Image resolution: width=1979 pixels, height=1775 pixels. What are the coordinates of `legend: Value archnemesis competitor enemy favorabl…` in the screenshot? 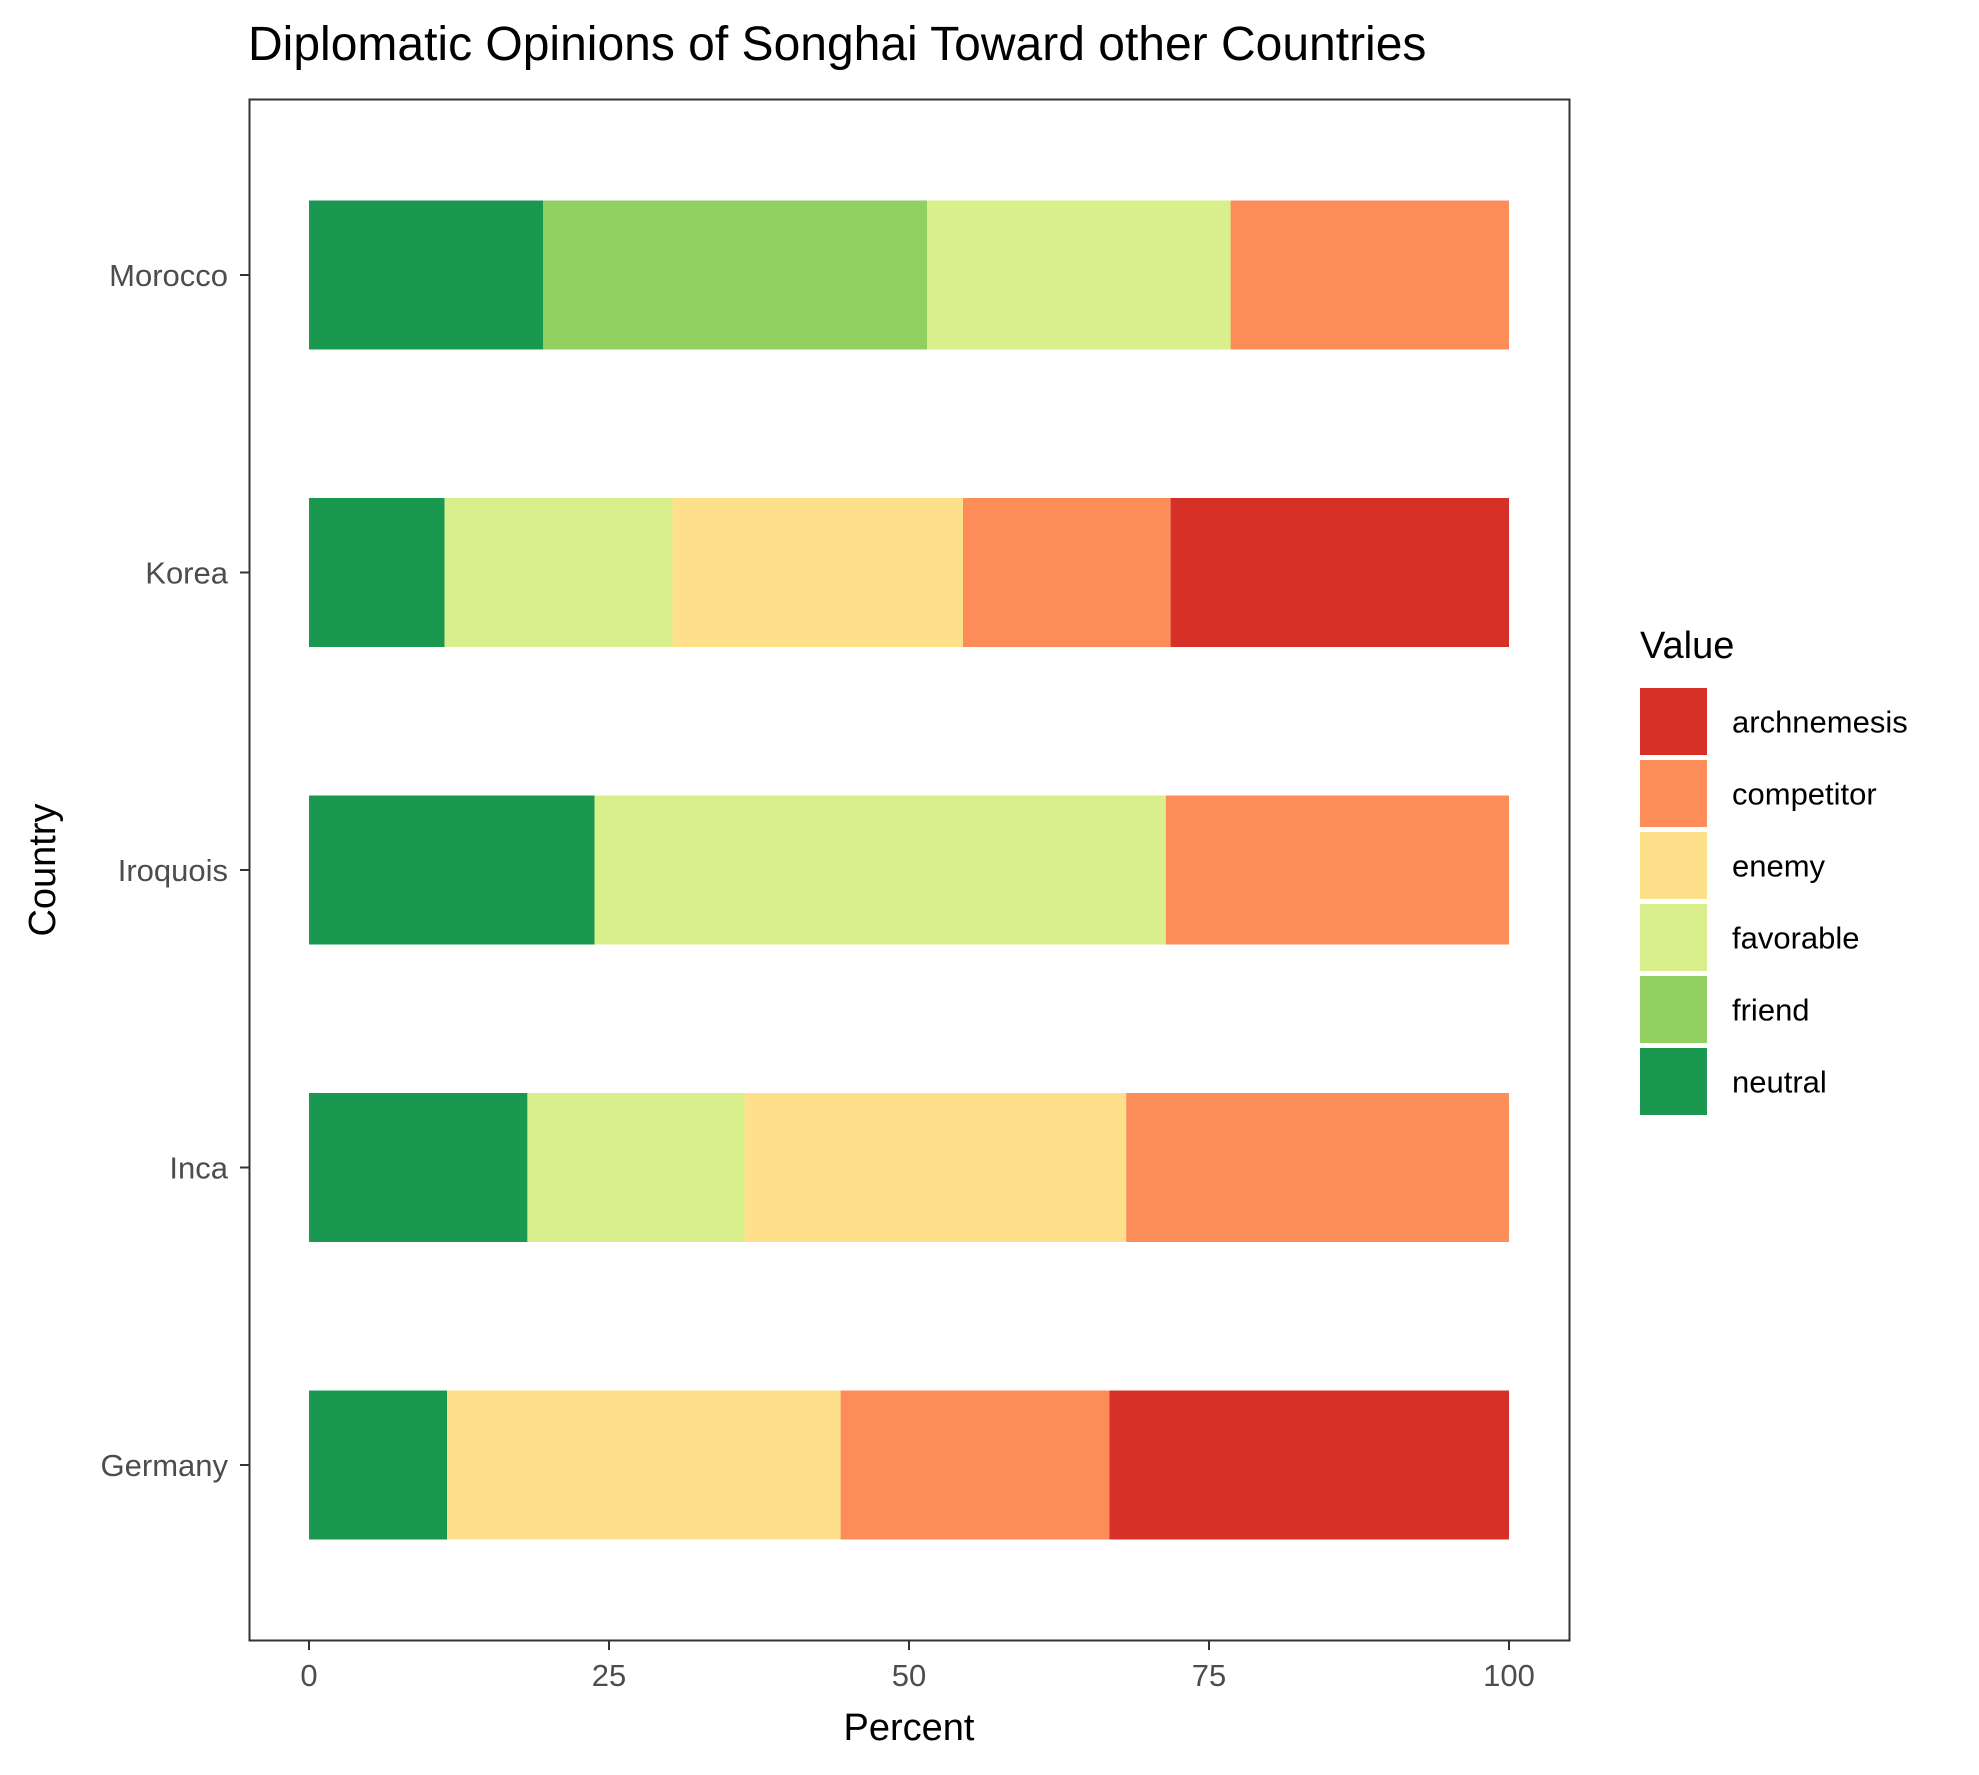 It's located at (1774, 870).